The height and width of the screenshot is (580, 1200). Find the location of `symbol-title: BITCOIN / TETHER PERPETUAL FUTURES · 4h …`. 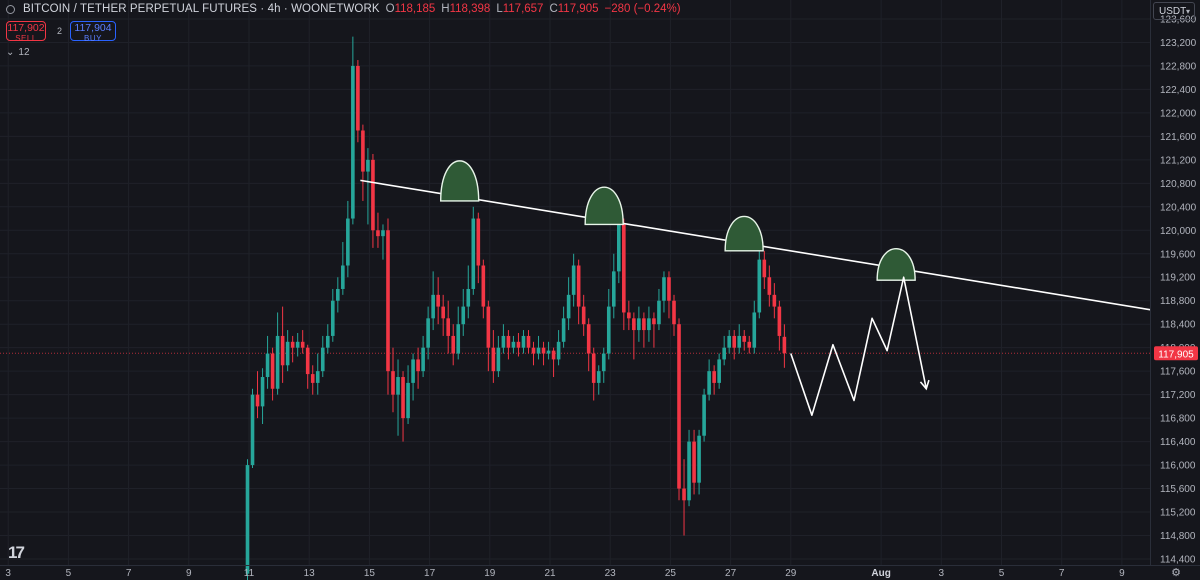

symbol-title: BITCOIN / TETHER PERPETUAL FUTURES · 4h … is located at coordinates (201, 9).